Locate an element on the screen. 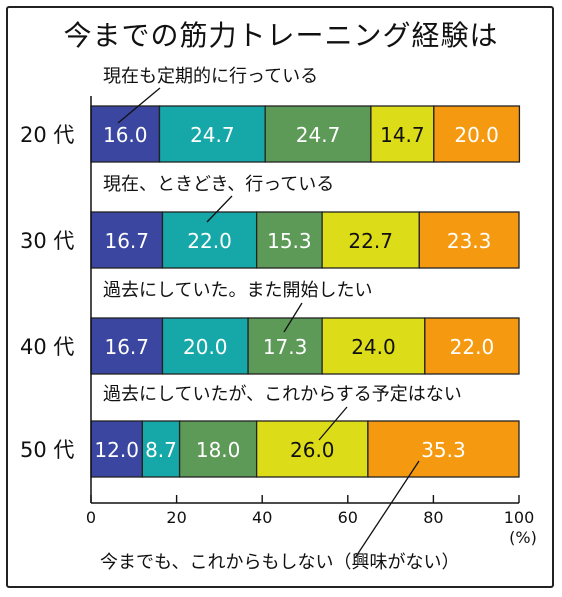 Image resolution: width=562 pixels, height=597 pixels. x-unit-label: (%) is located at coordinates (523, 537).